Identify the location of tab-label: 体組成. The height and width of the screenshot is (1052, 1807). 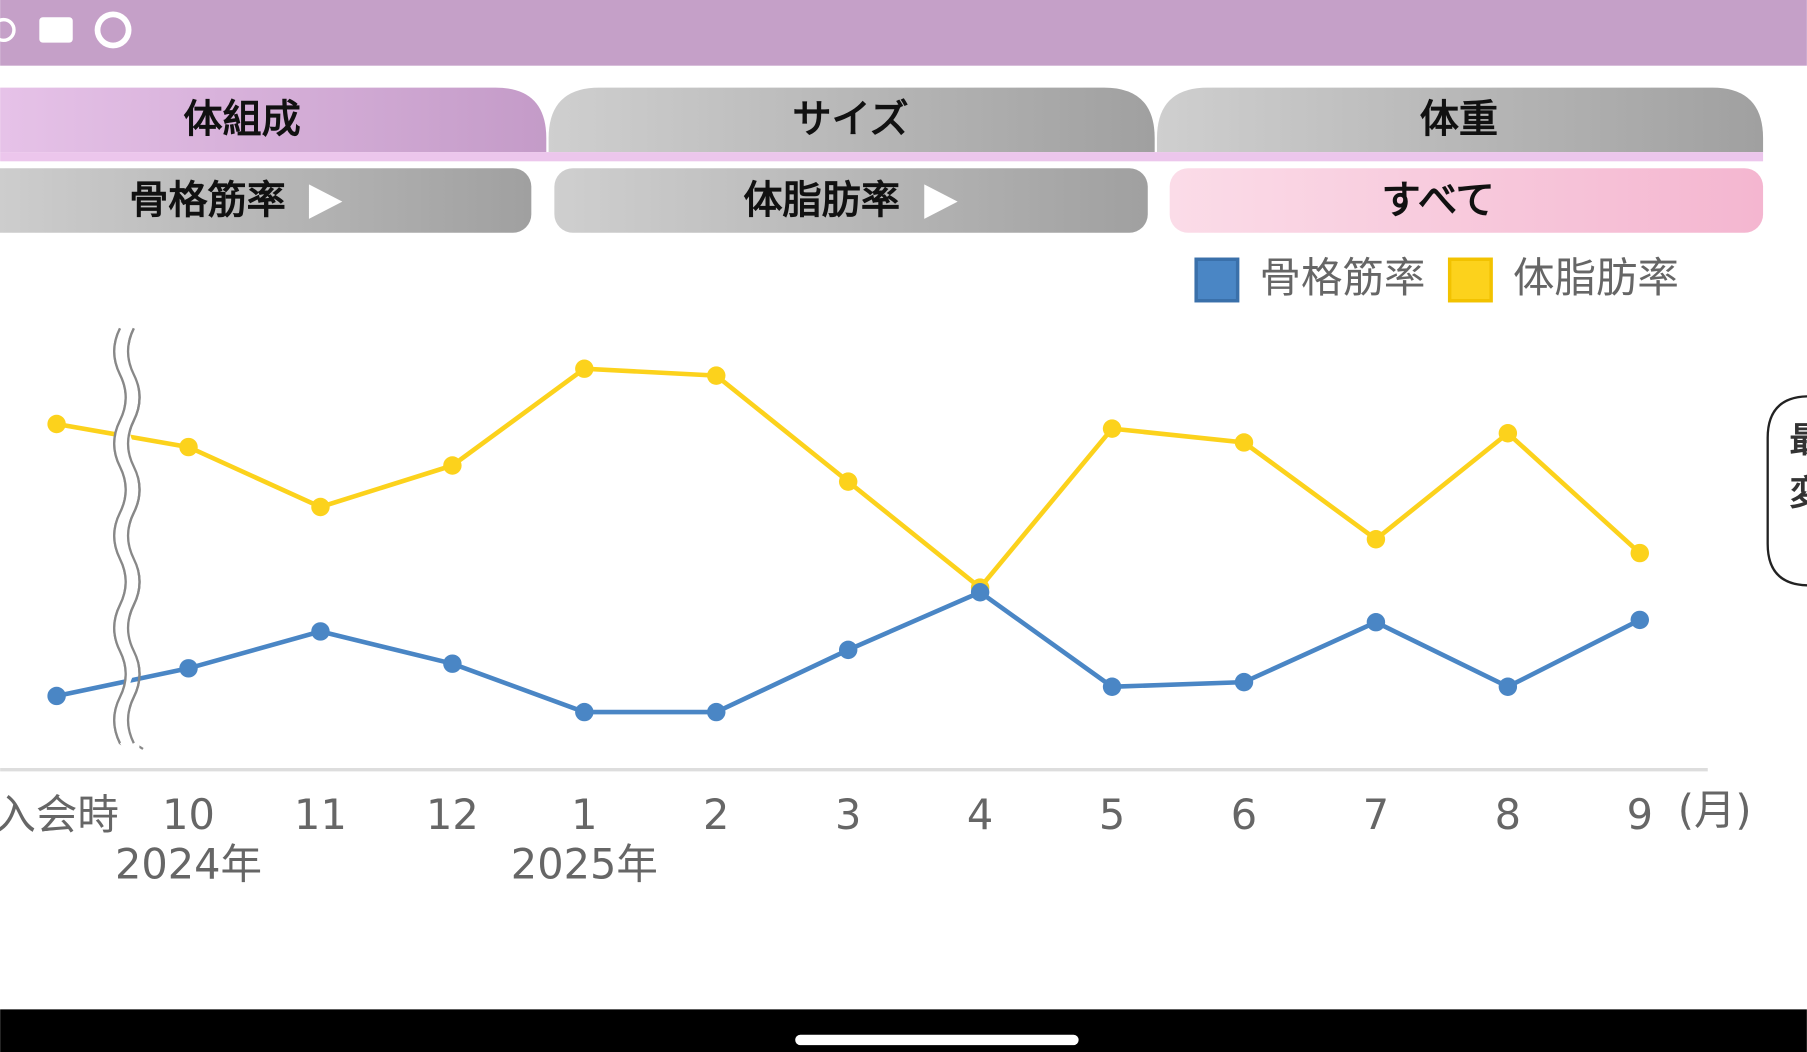
(241, 120).